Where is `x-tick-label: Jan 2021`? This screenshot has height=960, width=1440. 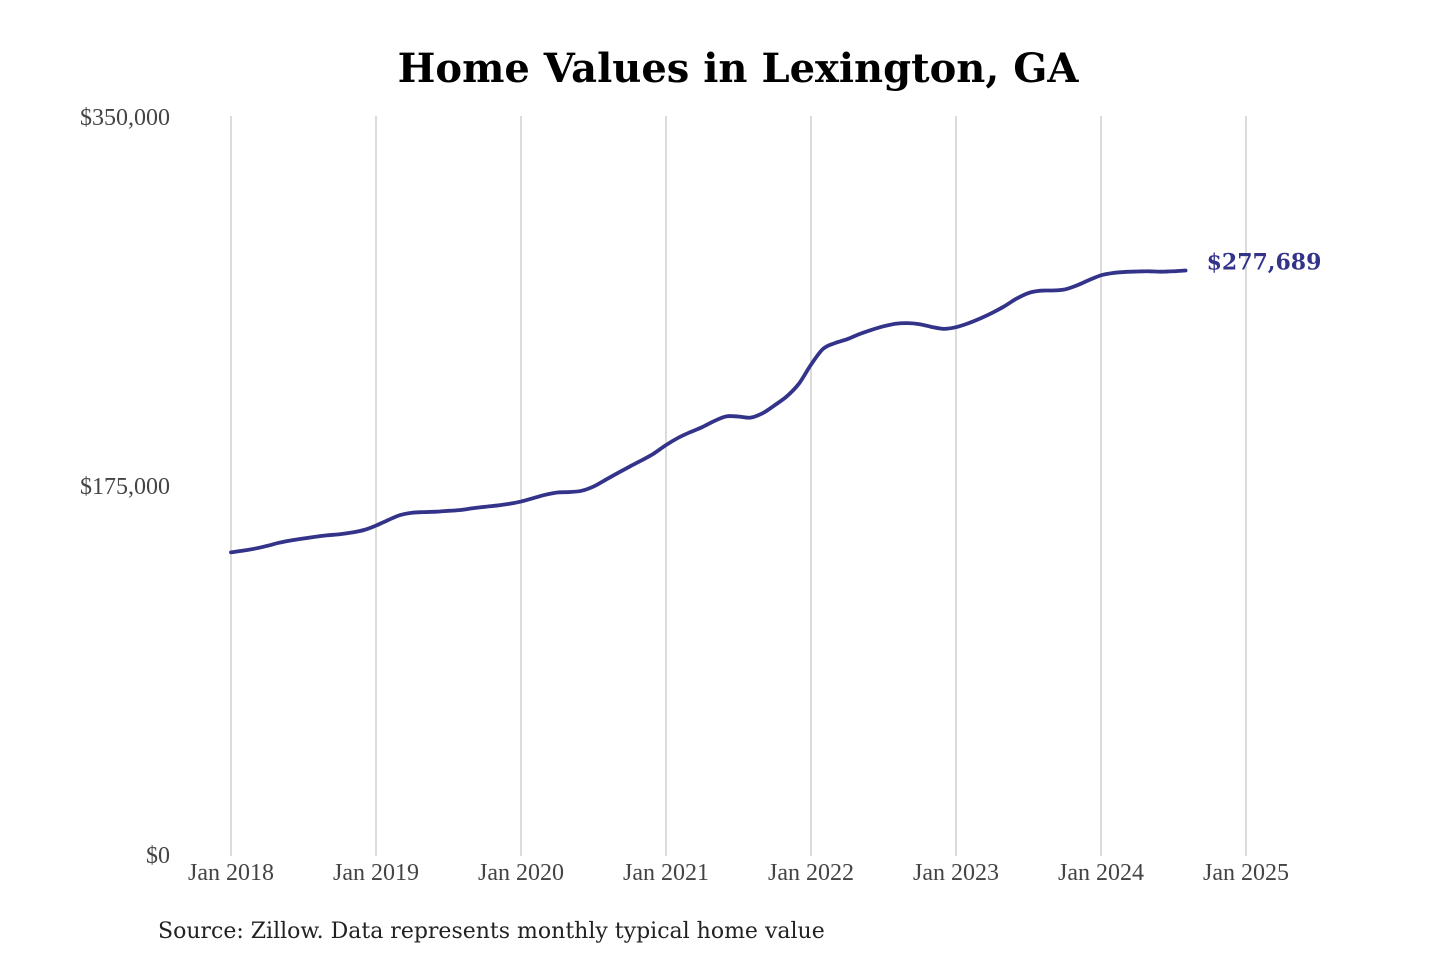 x-tick-label: Jan 2021 is located at coordinates (666, 873).